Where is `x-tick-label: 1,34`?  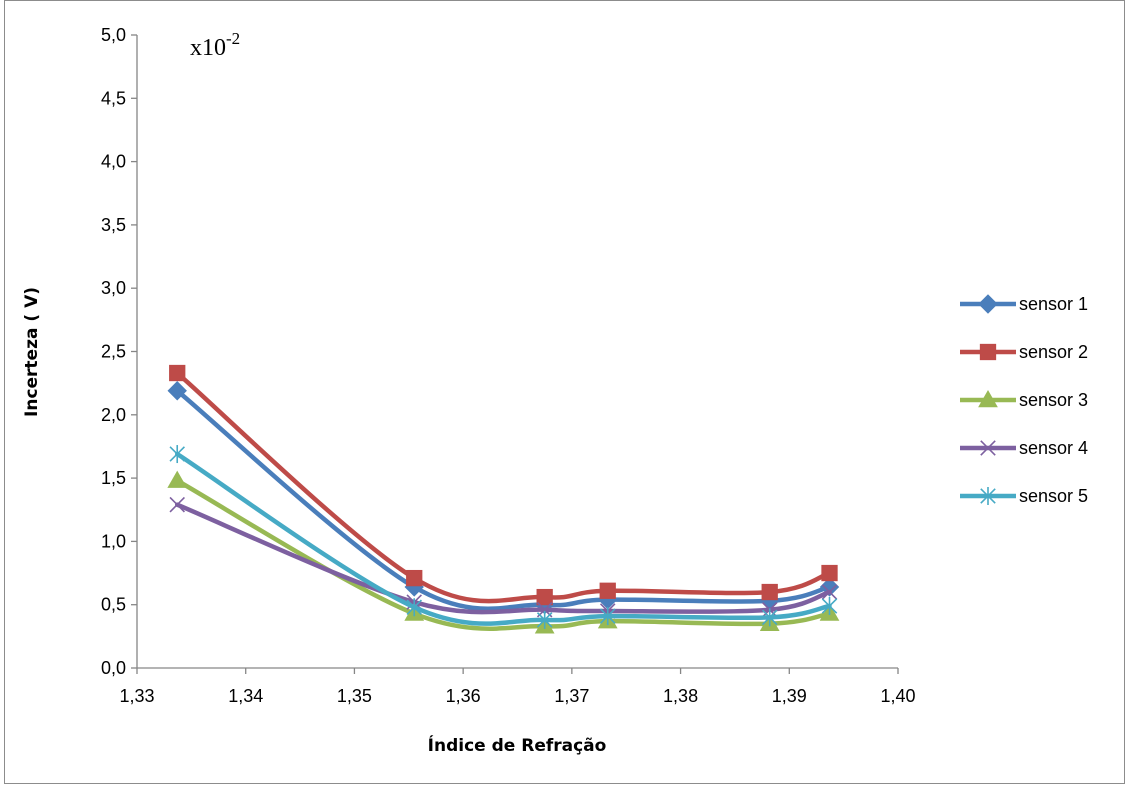
x-tick-label: 1,34 is located at coordinates (245, 696).